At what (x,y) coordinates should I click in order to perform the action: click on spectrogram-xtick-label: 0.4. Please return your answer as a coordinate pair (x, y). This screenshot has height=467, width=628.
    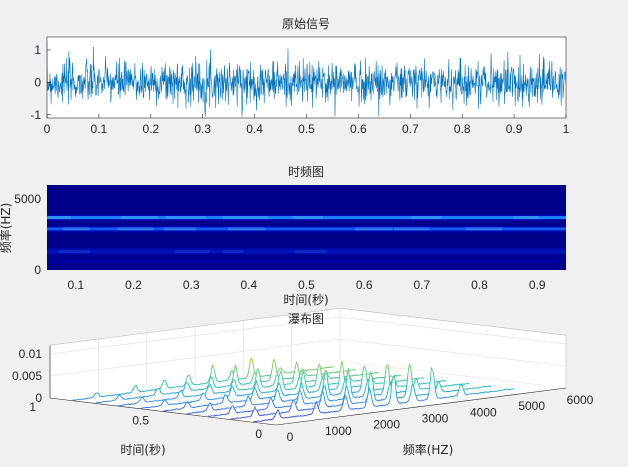
    Looking at the image, I should click on (248, 285).